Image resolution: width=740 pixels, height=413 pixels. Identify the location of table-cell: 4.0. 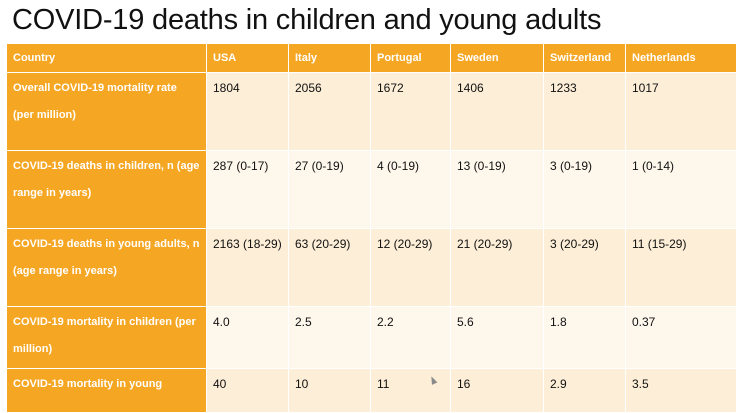
(247, 337).